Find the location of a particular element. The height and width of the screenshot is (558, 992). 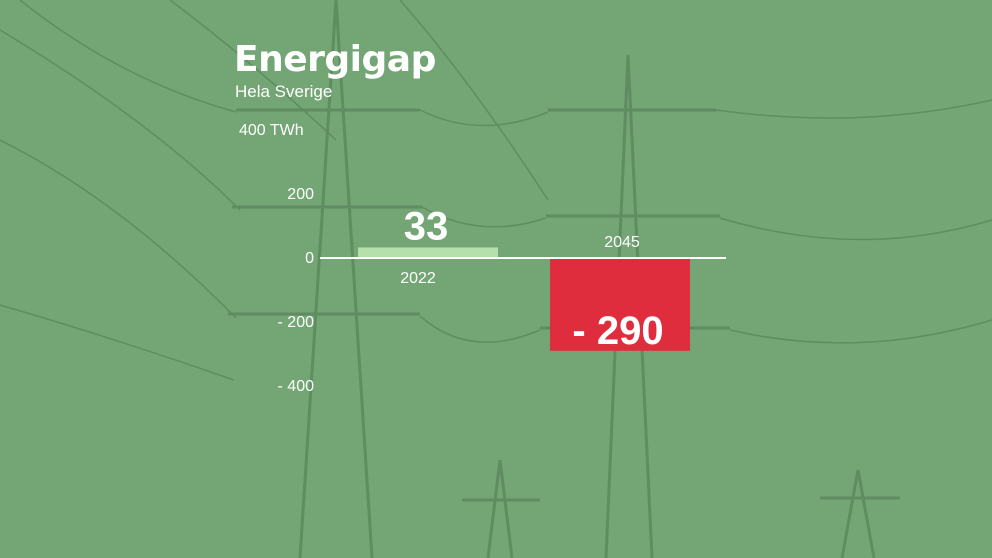

bar-2022 is located at coordinates (428, 252).